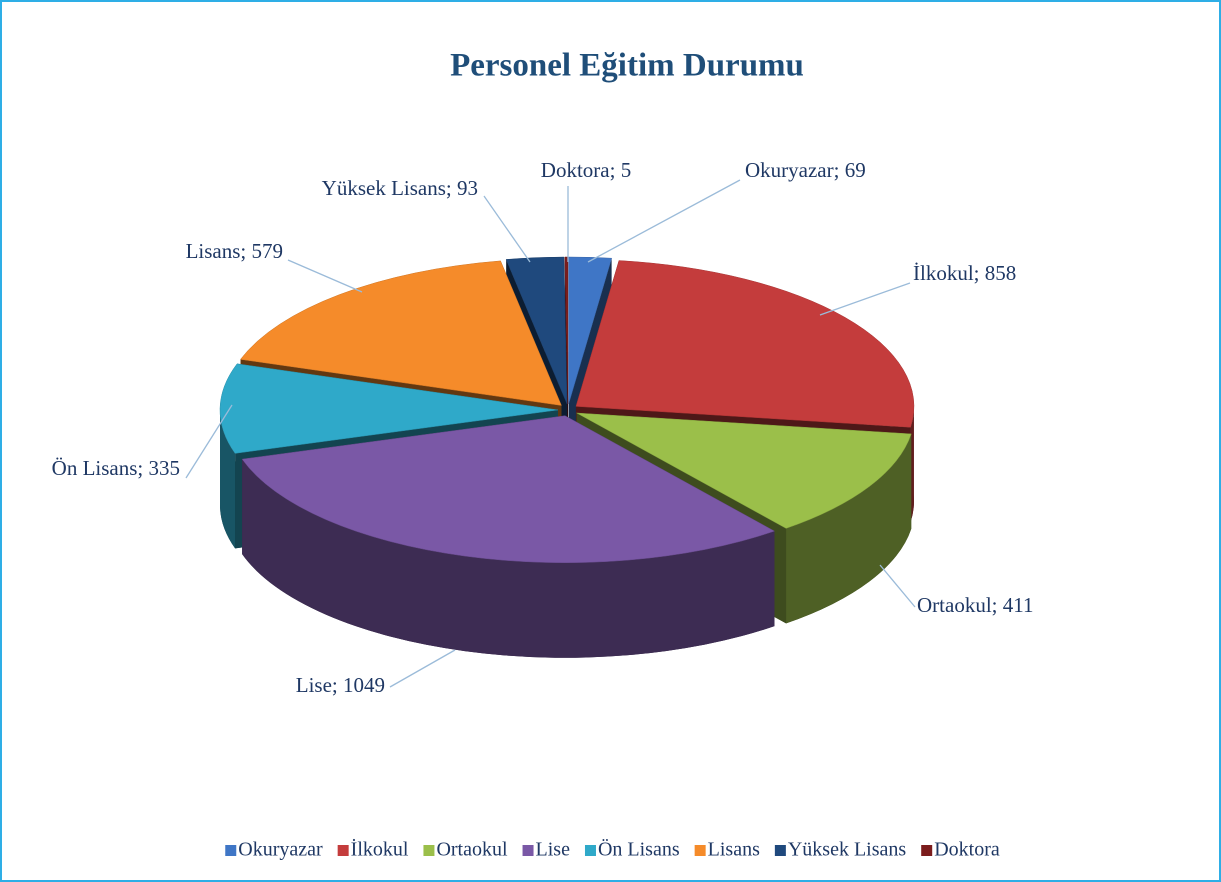  What do you see at coordinates (380, 849) in the screenshot?
I see `legend-label: İlkokul` at bounding box center [380, 849].